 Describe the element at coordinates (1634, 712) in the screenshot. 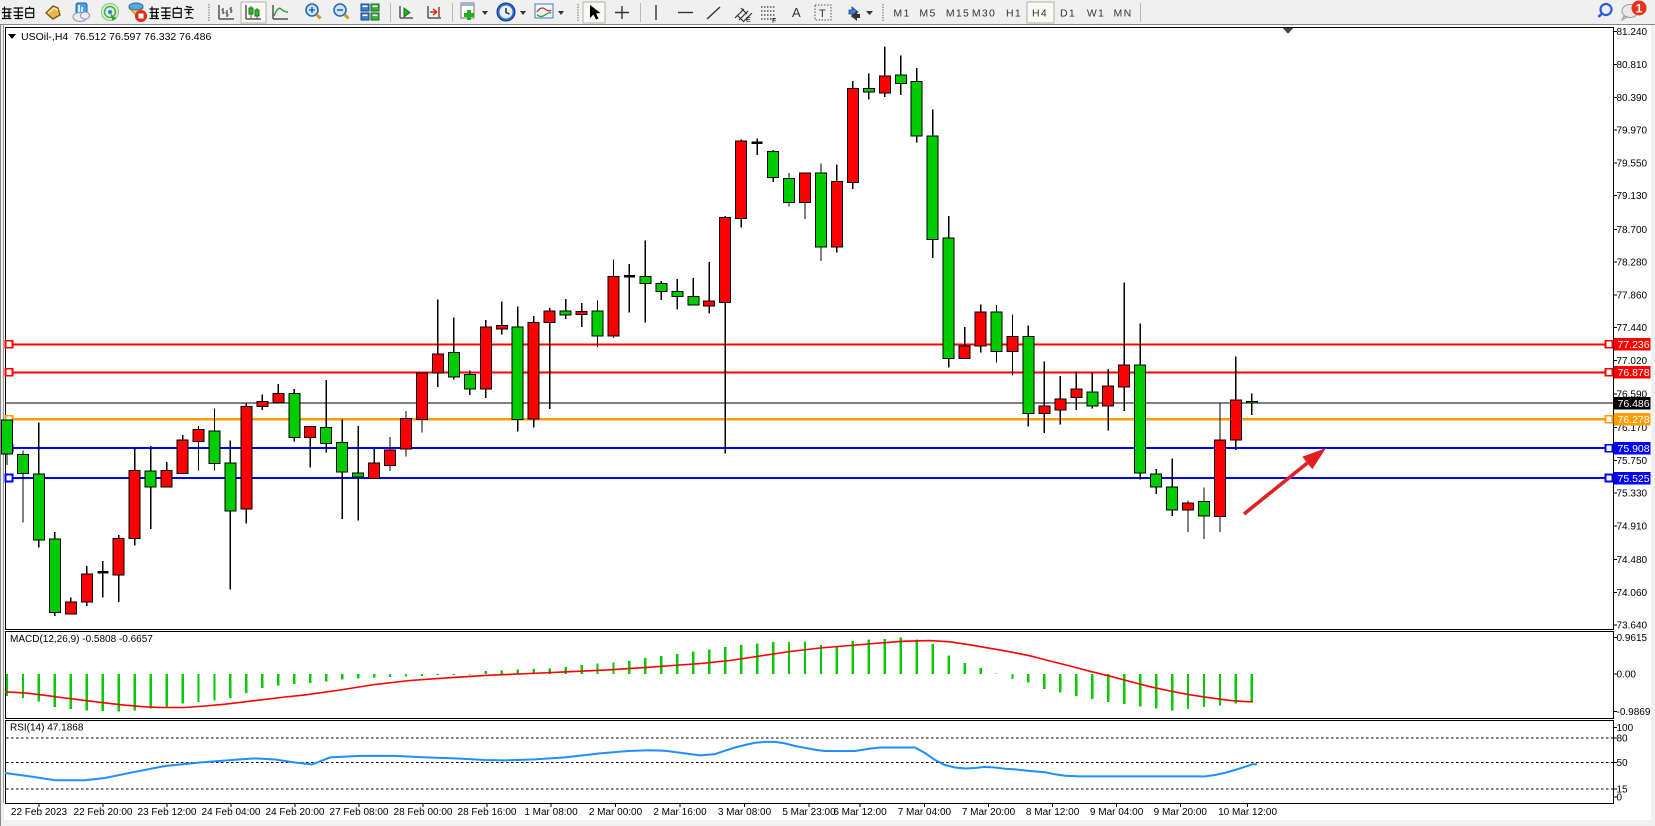

I see `svg-text: -0.9869` at that location.